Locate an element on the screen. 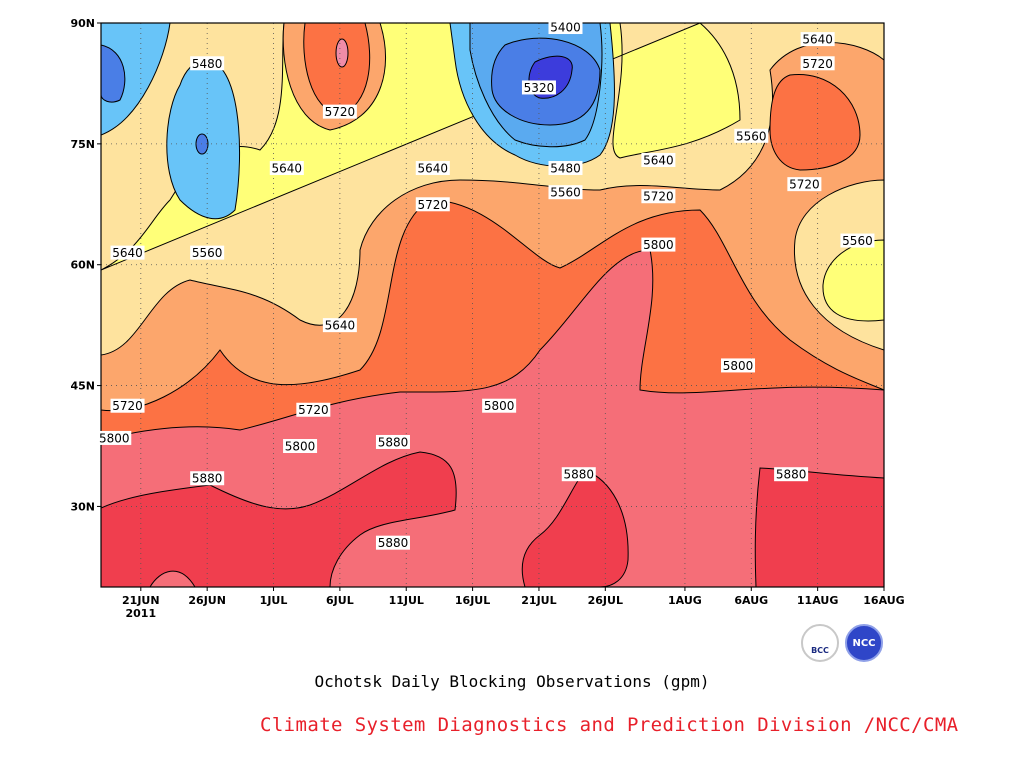 This screenshot has width=1024, height=768. x-tick-label: 26JUN is located at coordinates (207, 600).